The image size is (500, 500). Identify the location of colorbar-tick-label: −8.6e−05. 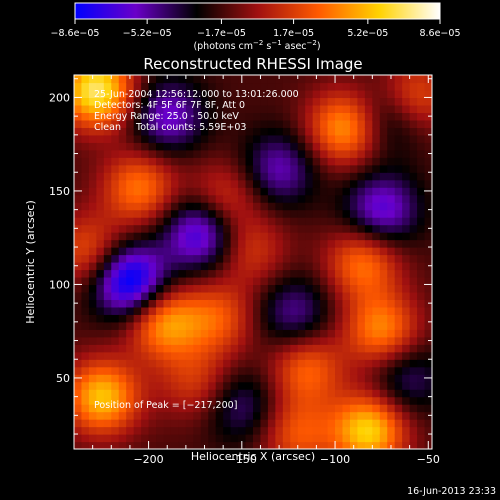
(75, 33).